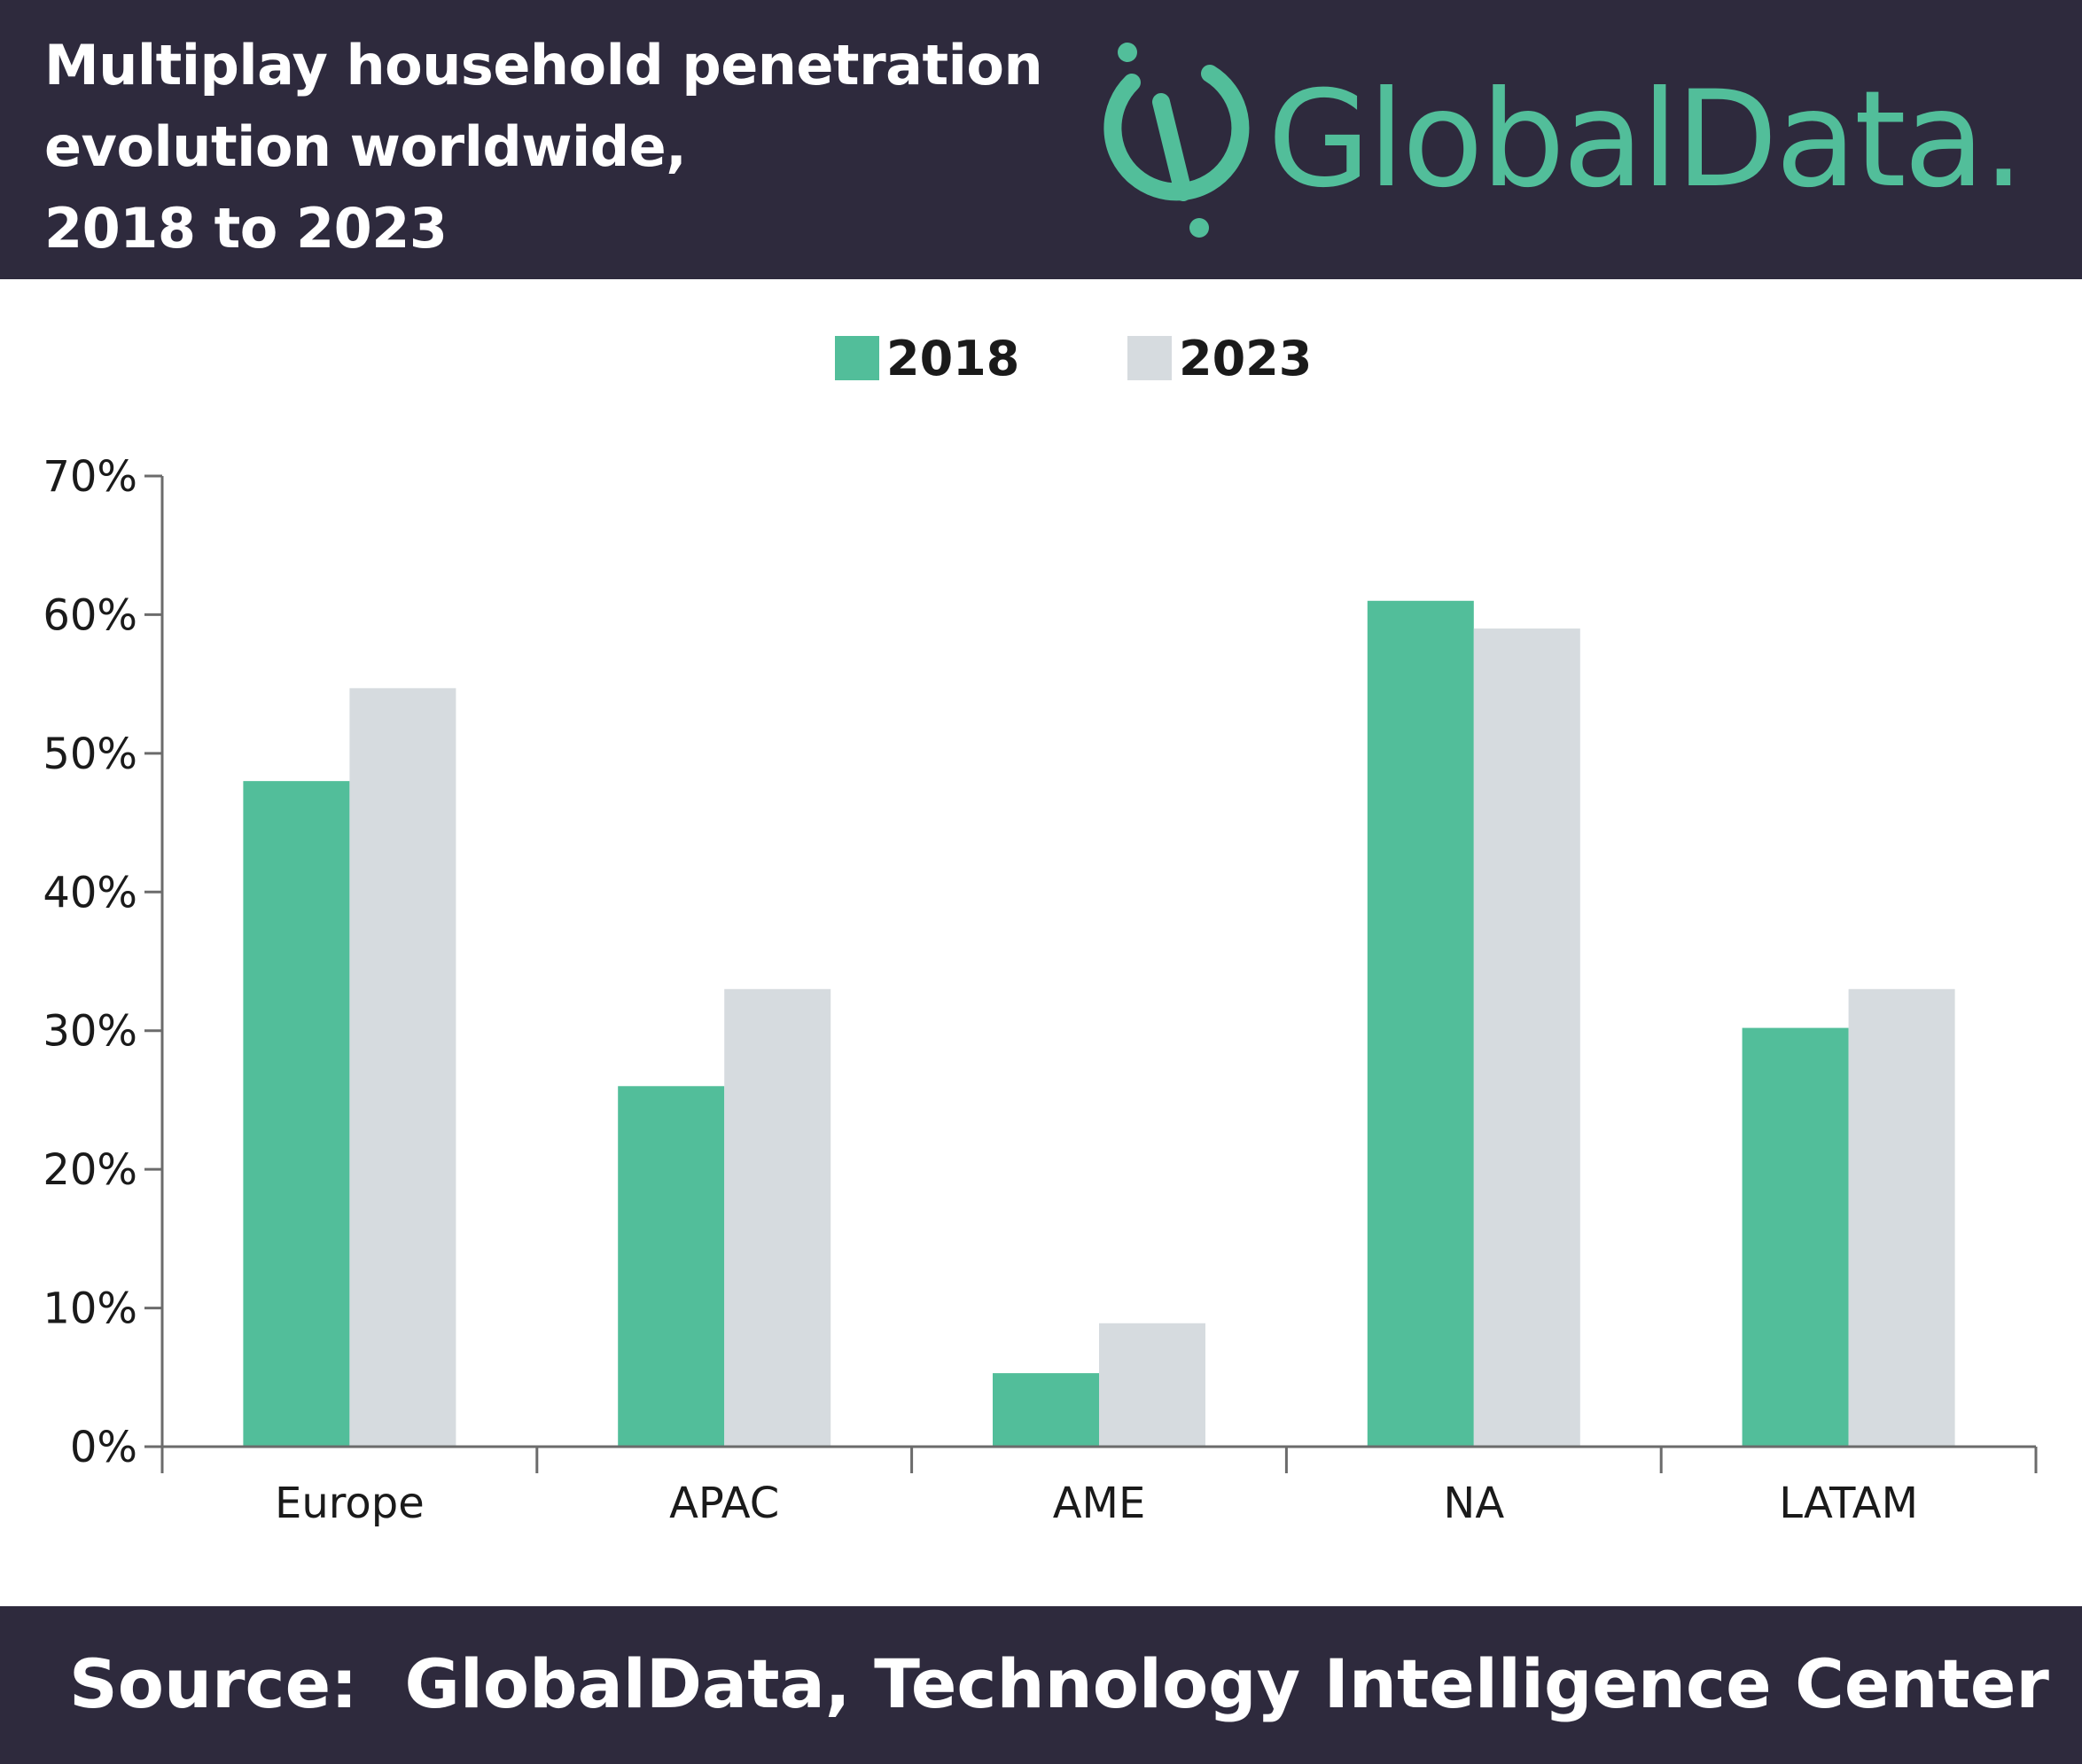 This screenshot has width=2082, height=1764. What do you see at coordinates (90, 615) in the screenshot?
I see `y-tick-label: 60%` at bounding box center [90, 615].